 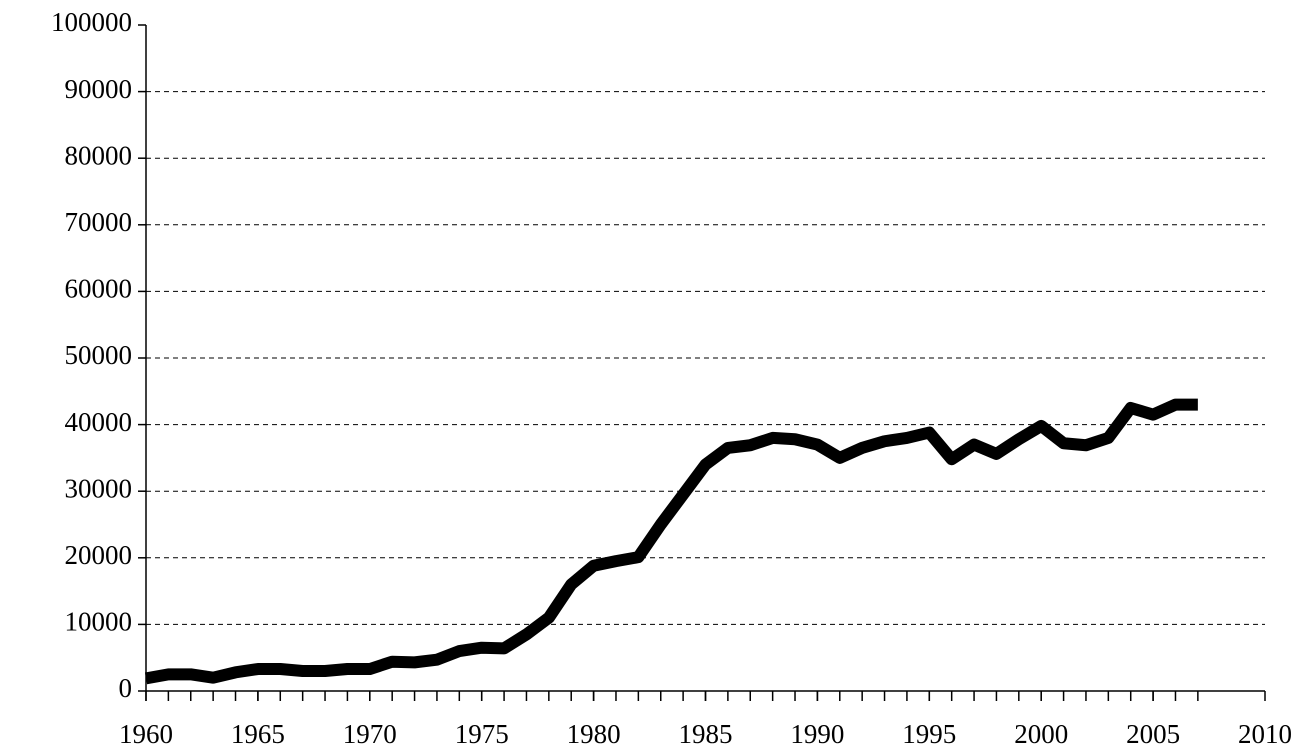 What do you see at coordinates (99, 622) in the screenshot?
I see `y-tick-label: 10000` at bounding box center [99, 622].